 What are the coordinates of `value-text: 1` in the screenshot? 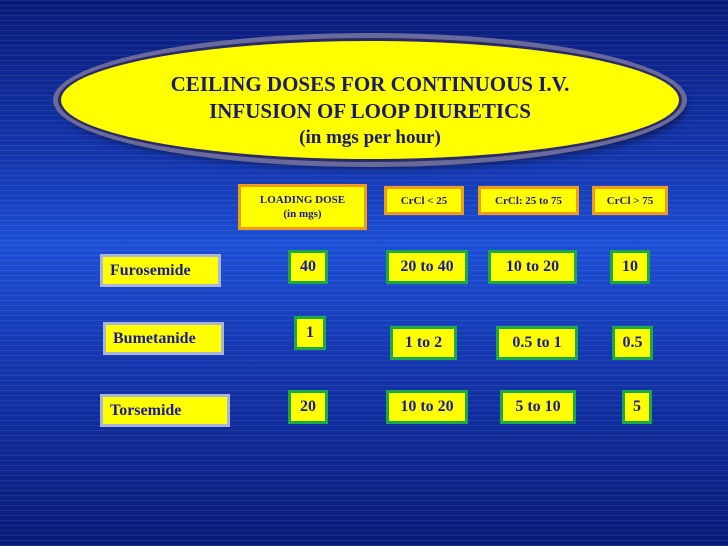 It's located at (310, 332).